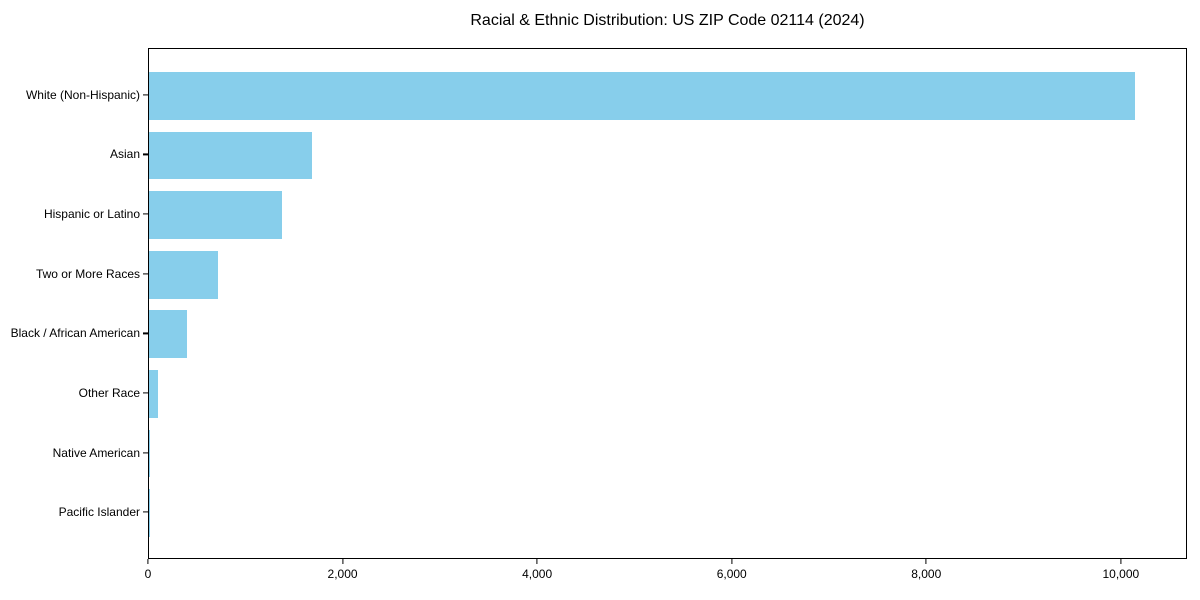 The width and height of the screenshot is (1200, 600). What do you see at coordinates (216, 215) in the screenshot?
I see `bar-hispanic-or-latino` at bounding box center [216, 215].